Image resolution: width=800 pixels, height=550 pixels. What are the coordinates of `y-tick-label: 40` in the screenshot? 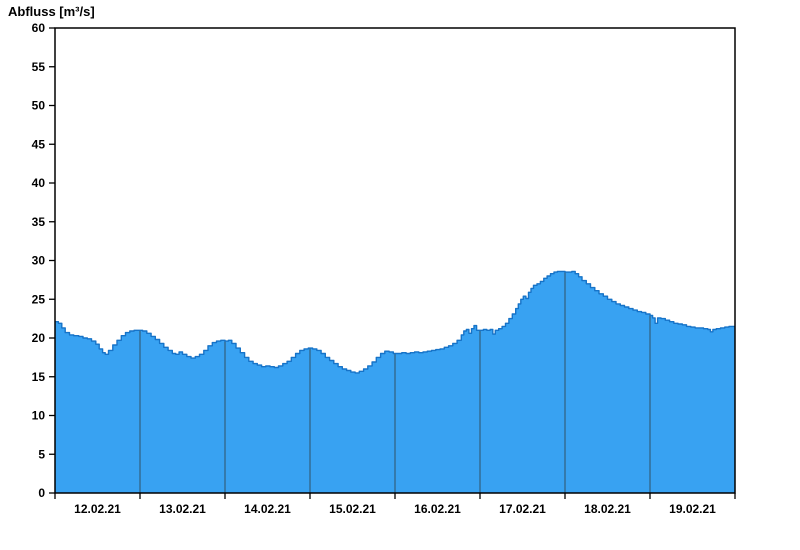 It's located at (39, 183).